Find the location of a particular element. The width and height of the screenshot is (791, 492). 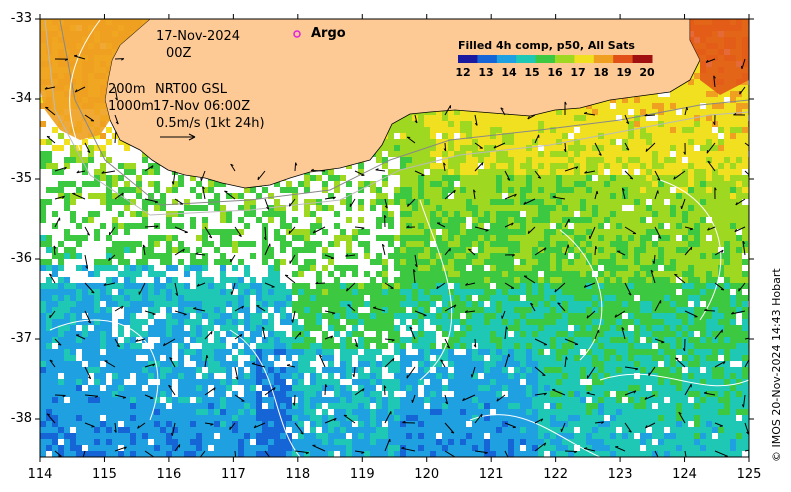

lon-tick-label: 120 is located at coordinates (427, 474).